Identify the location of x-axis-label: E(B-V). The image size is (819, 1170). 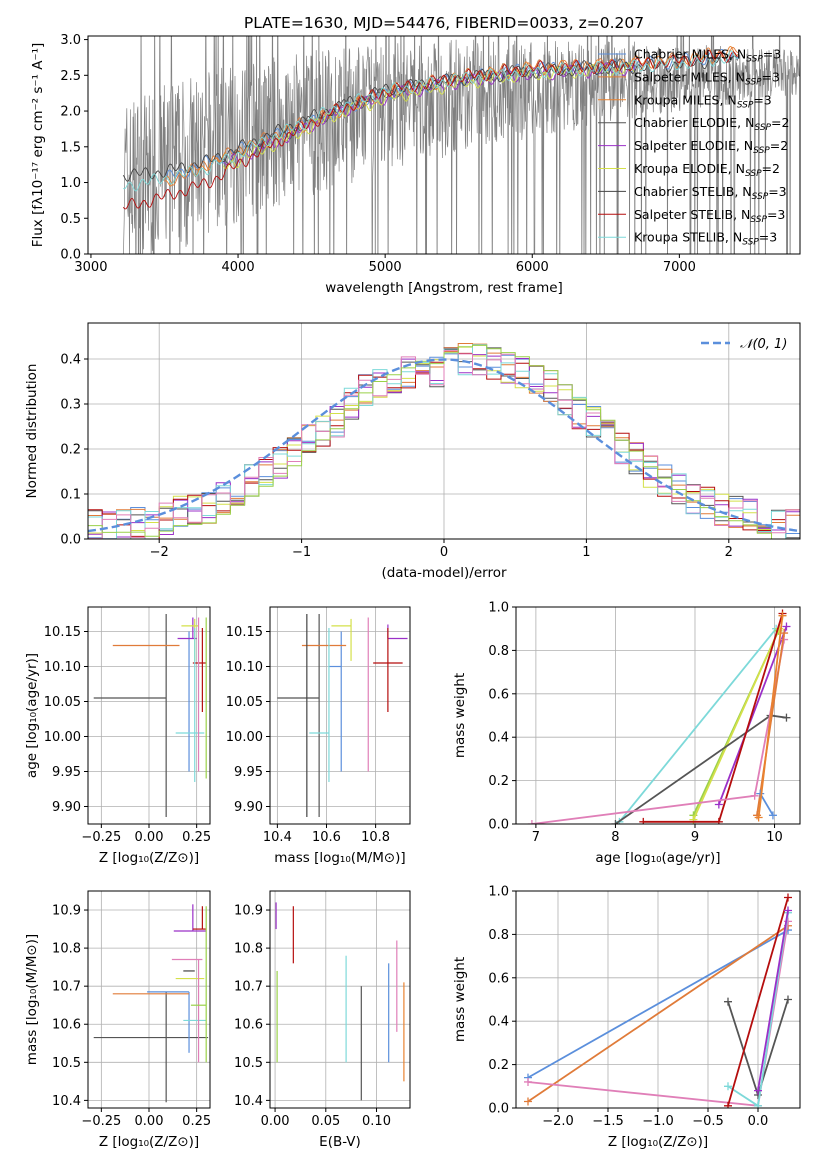
(340, 1142).